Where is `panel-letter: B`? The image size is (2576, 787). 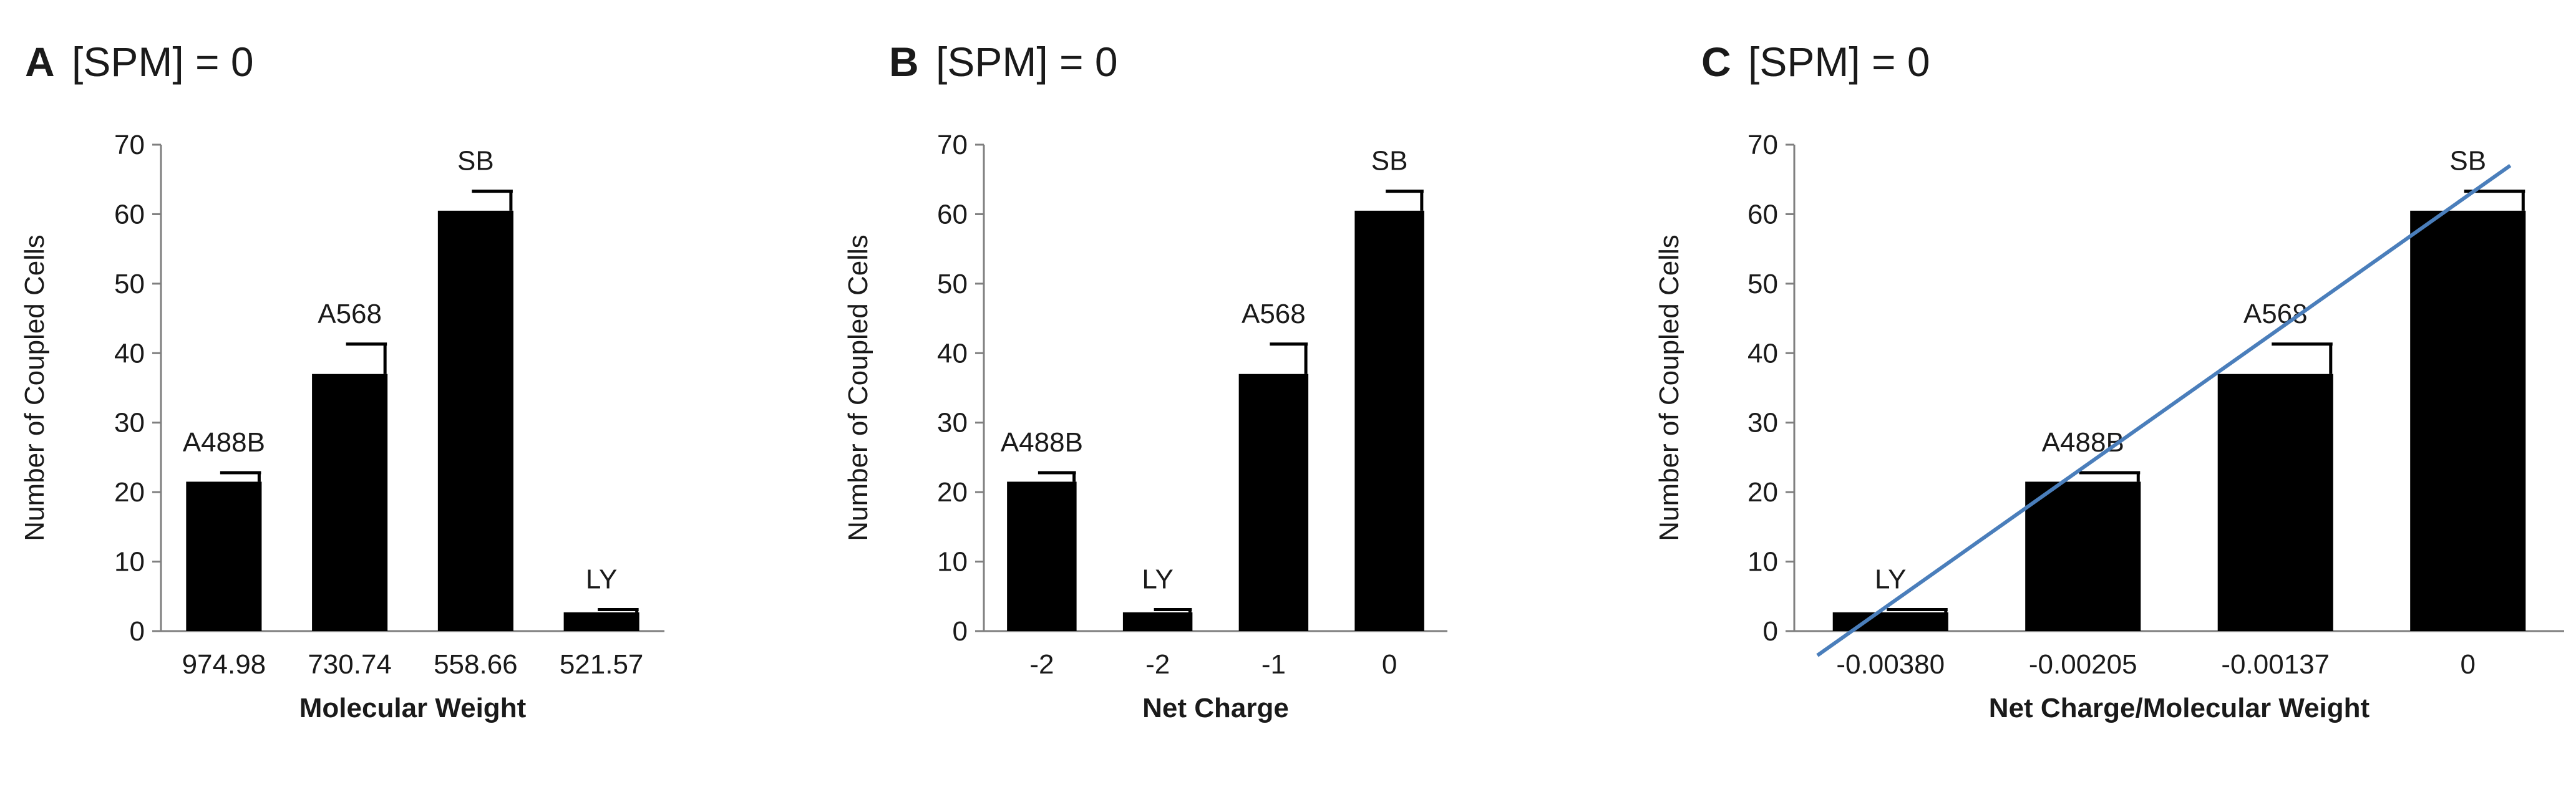 panel-letter: B is located at coordinates (904, 62).